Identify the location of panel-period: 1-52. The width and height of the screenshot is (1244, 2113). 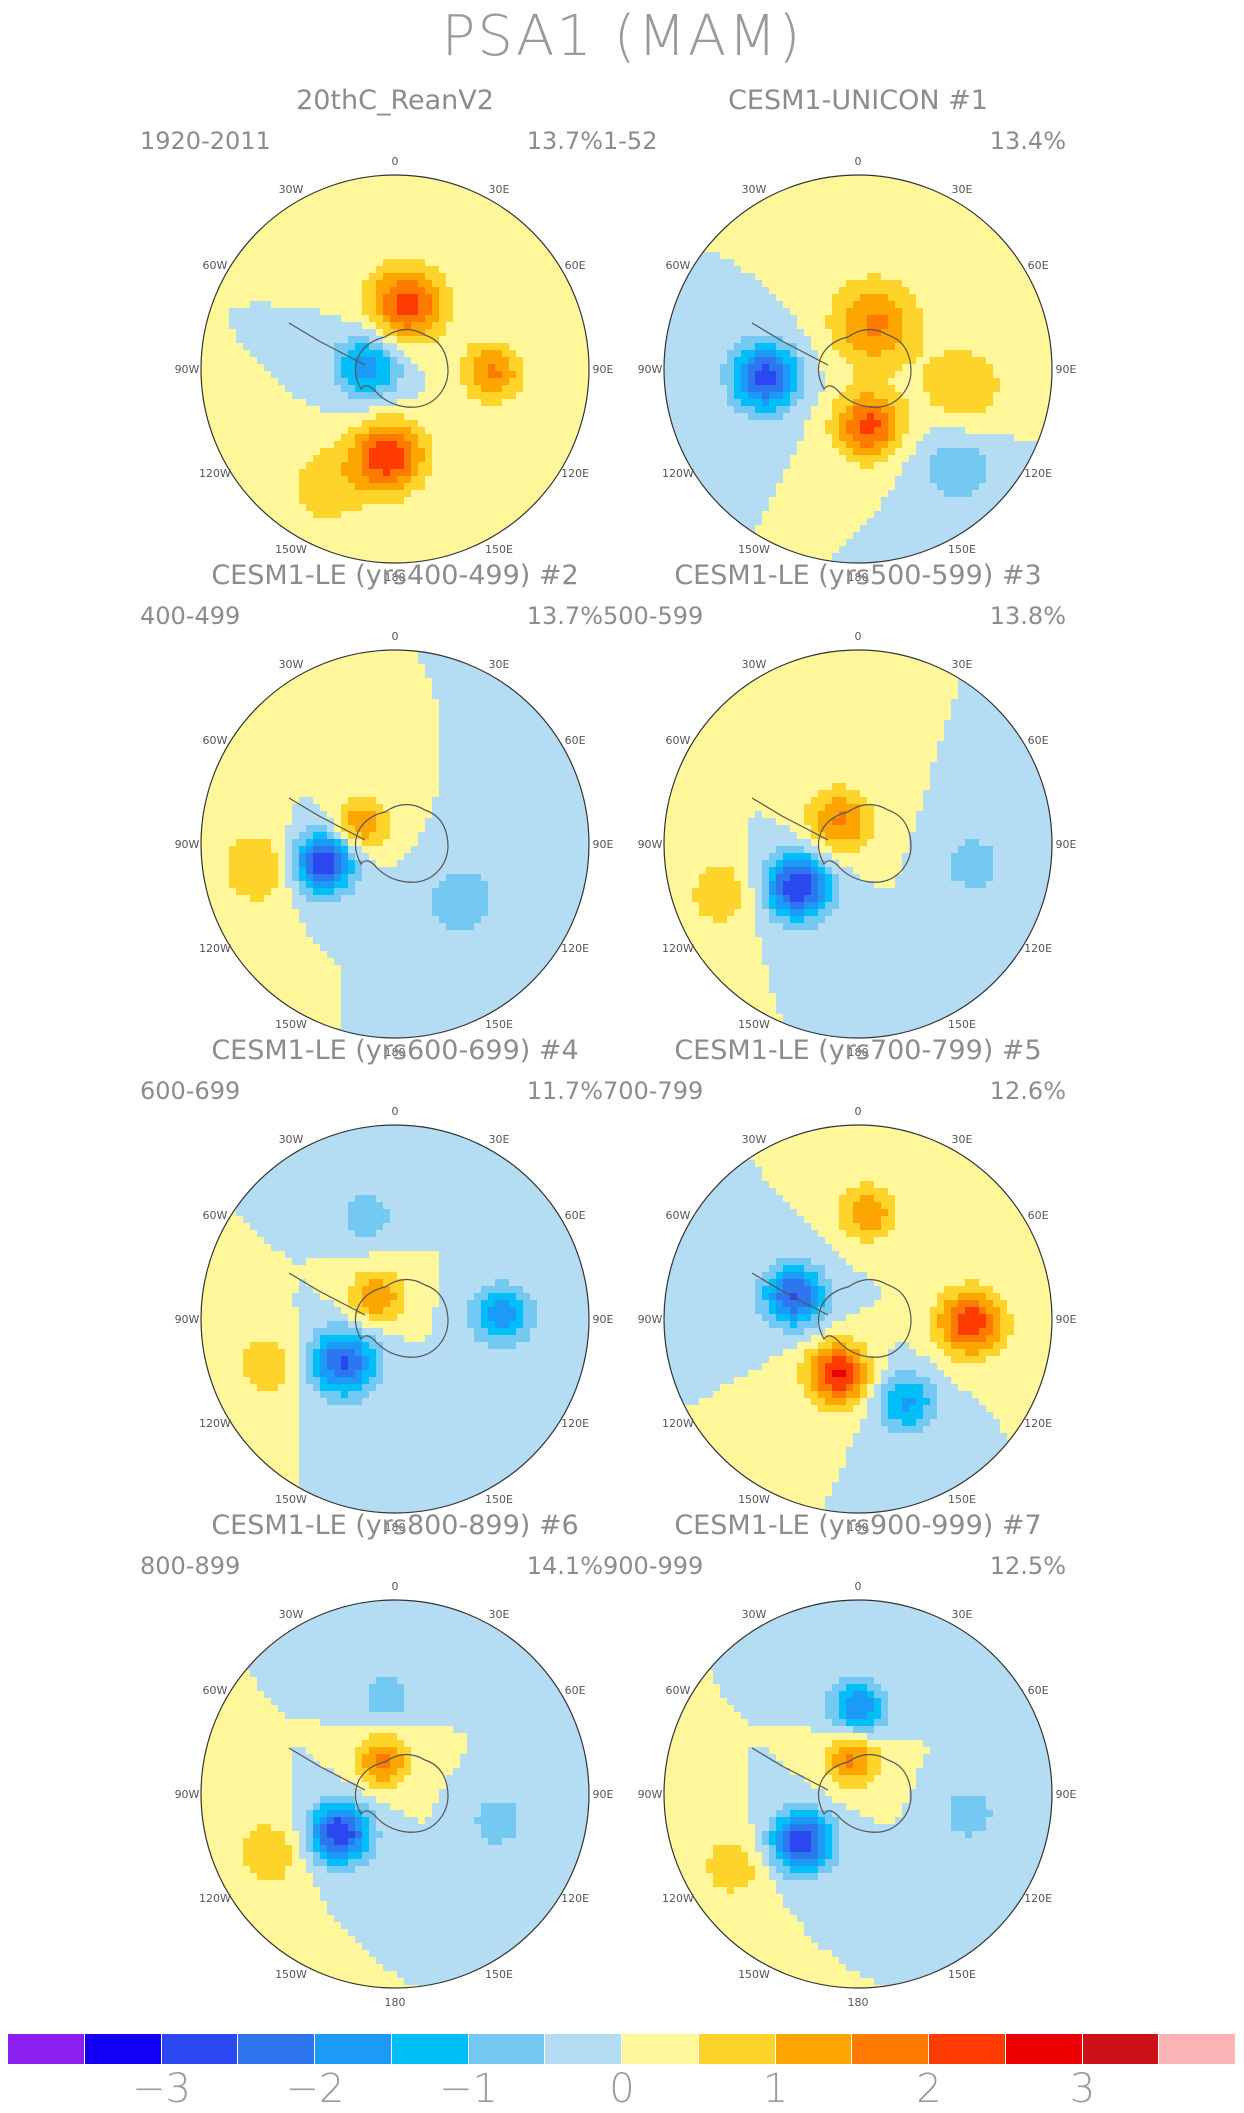
(630, 141).